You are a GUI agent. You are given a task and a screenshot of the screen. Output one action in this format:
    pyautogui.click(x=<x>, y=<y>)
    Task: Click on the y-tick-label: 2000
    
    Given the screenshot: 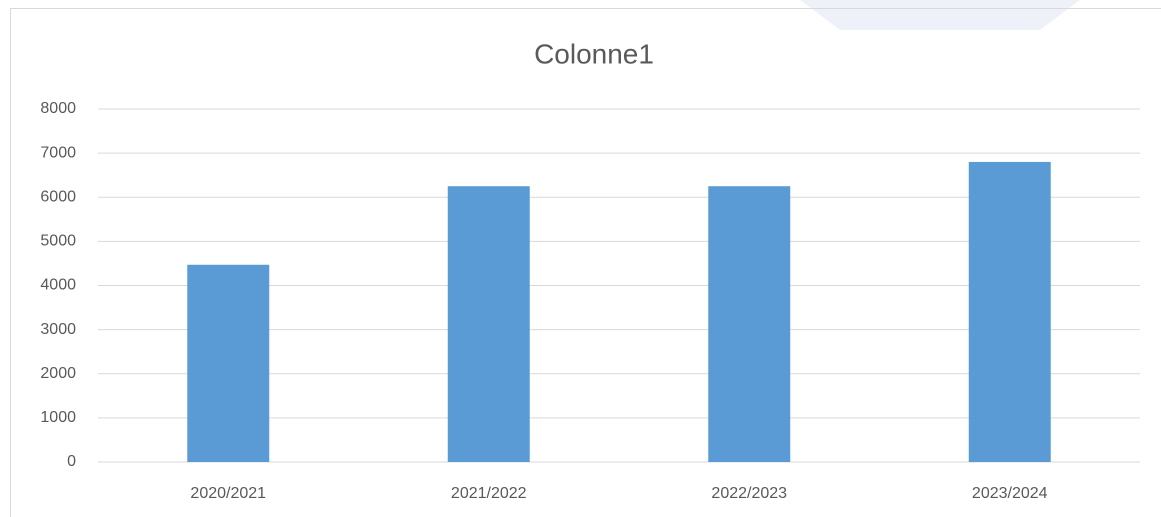 What is the action you would take?
    pyautogui.click(x=58, y=373)
    